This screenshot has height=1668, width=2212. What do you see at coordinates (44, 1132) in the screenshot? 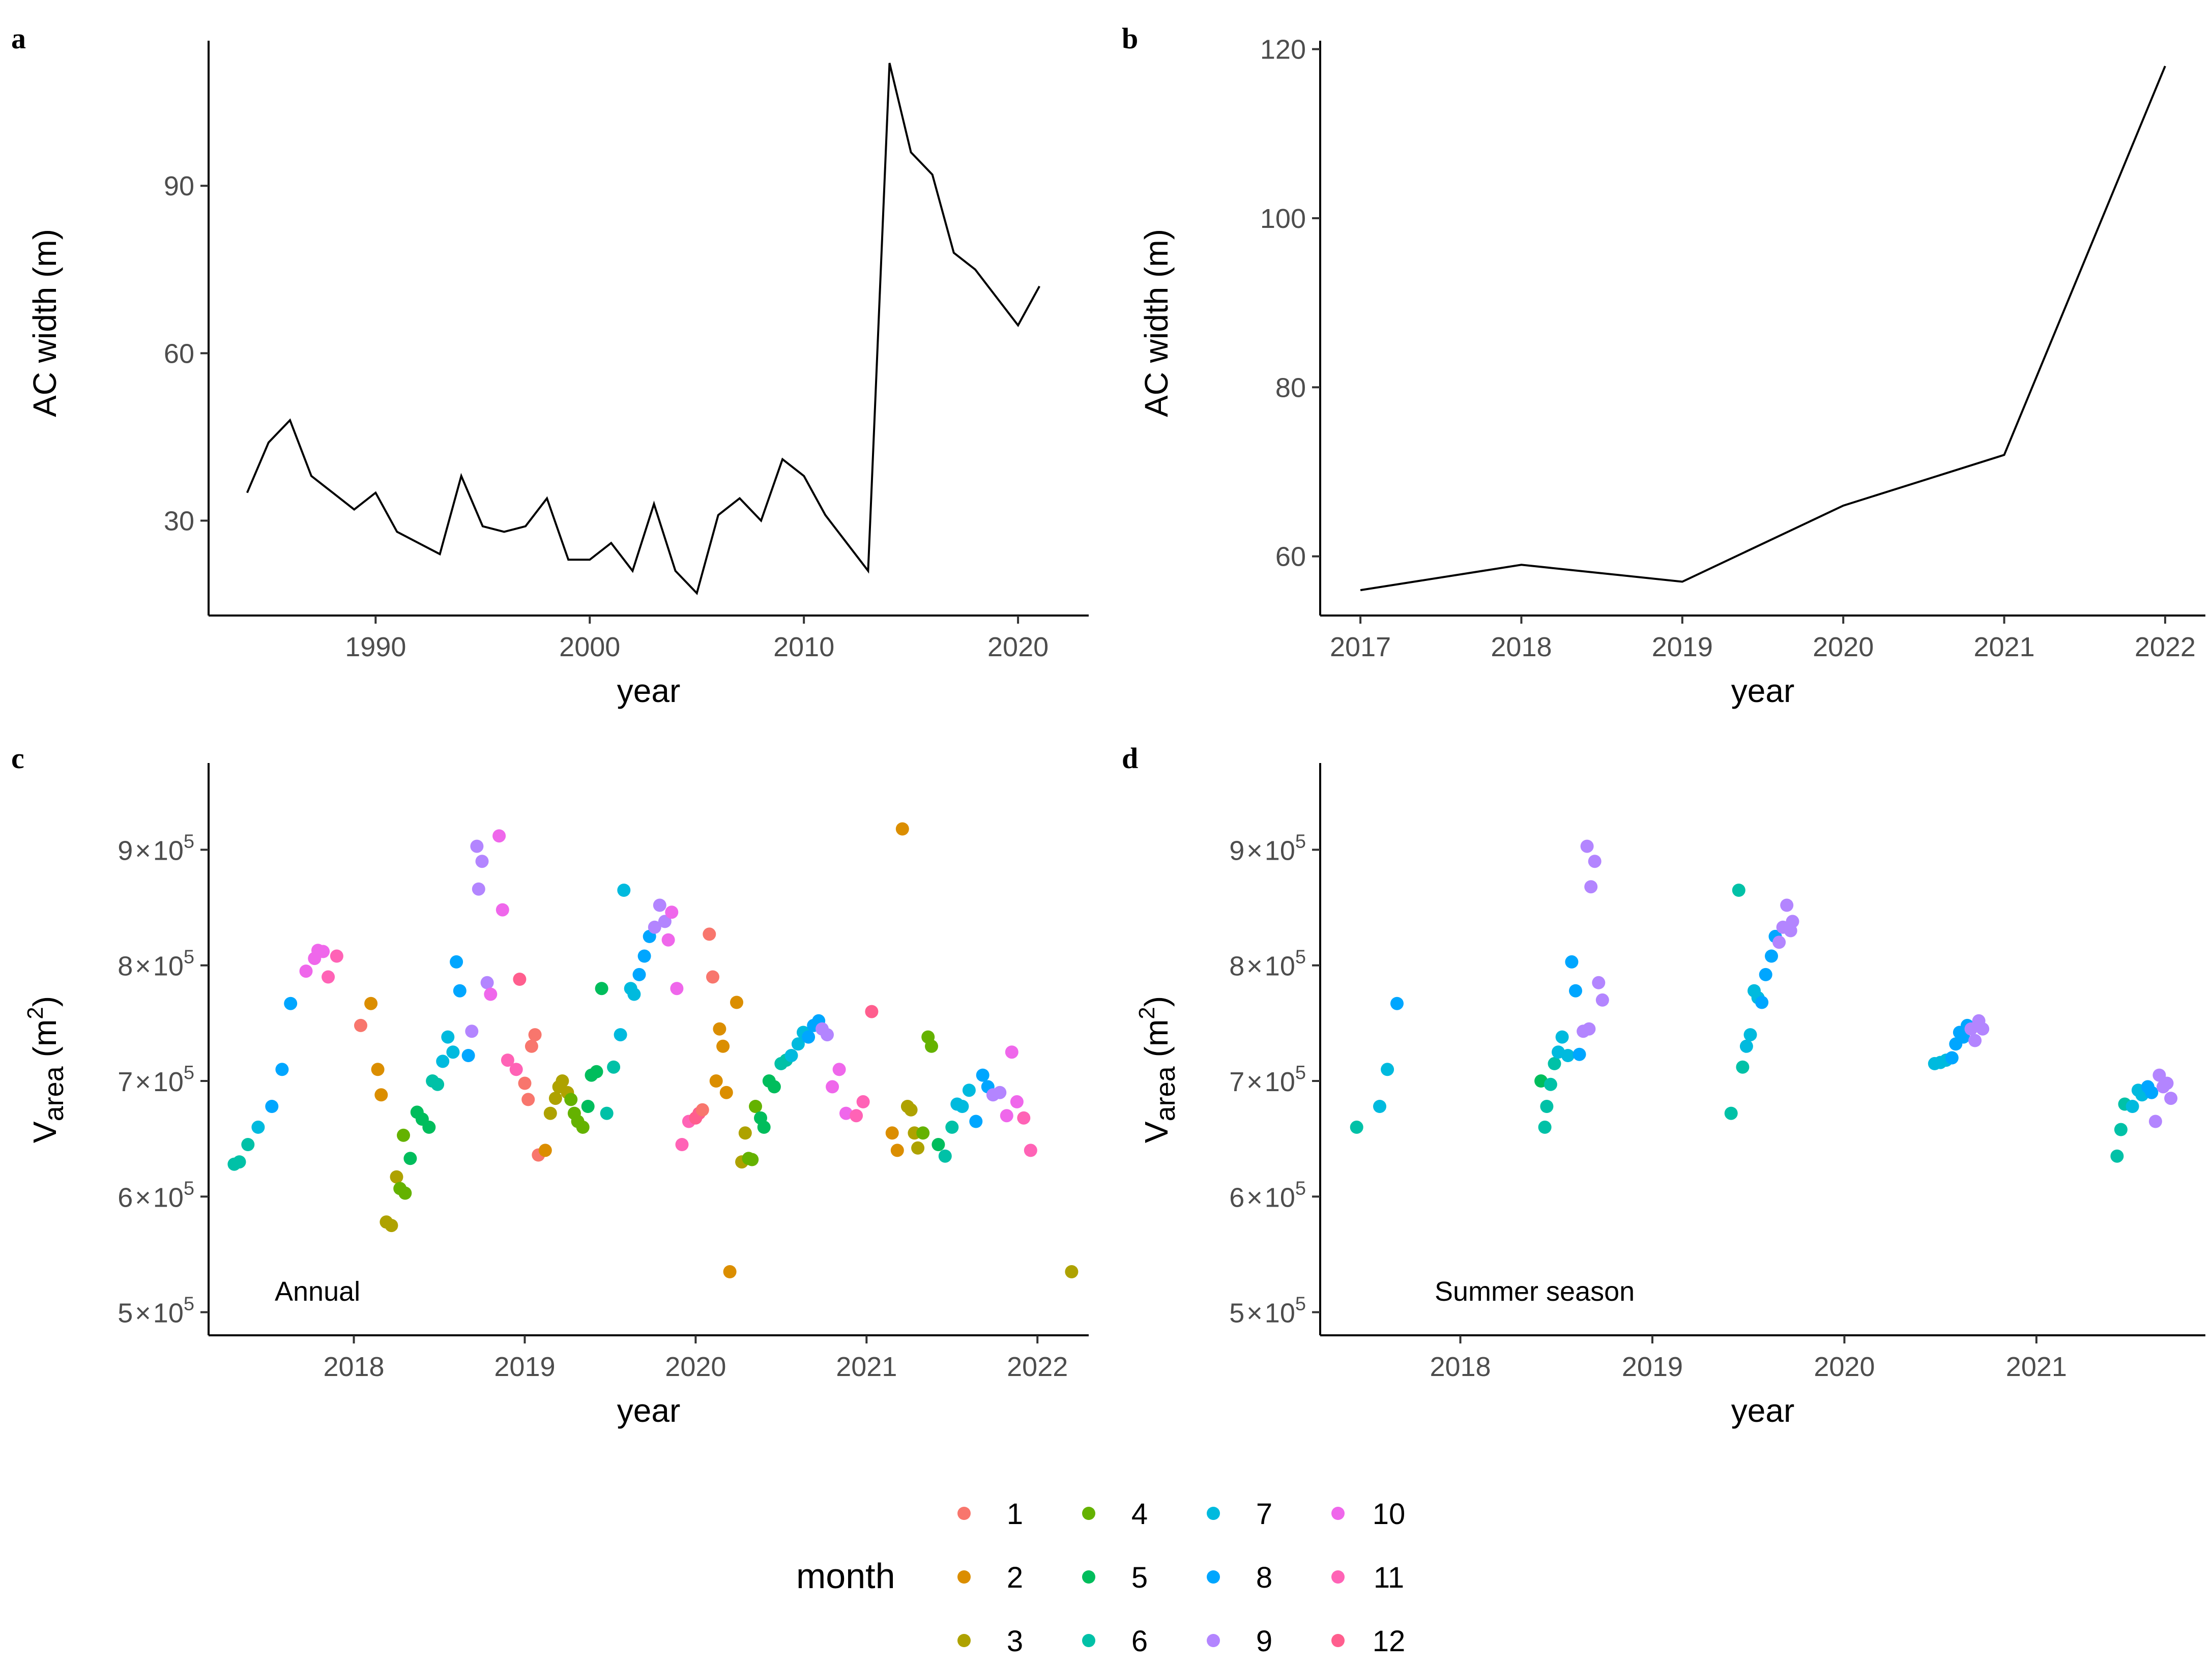
I see `y-axis-title-main: V` at bounding box center [44, 1132].